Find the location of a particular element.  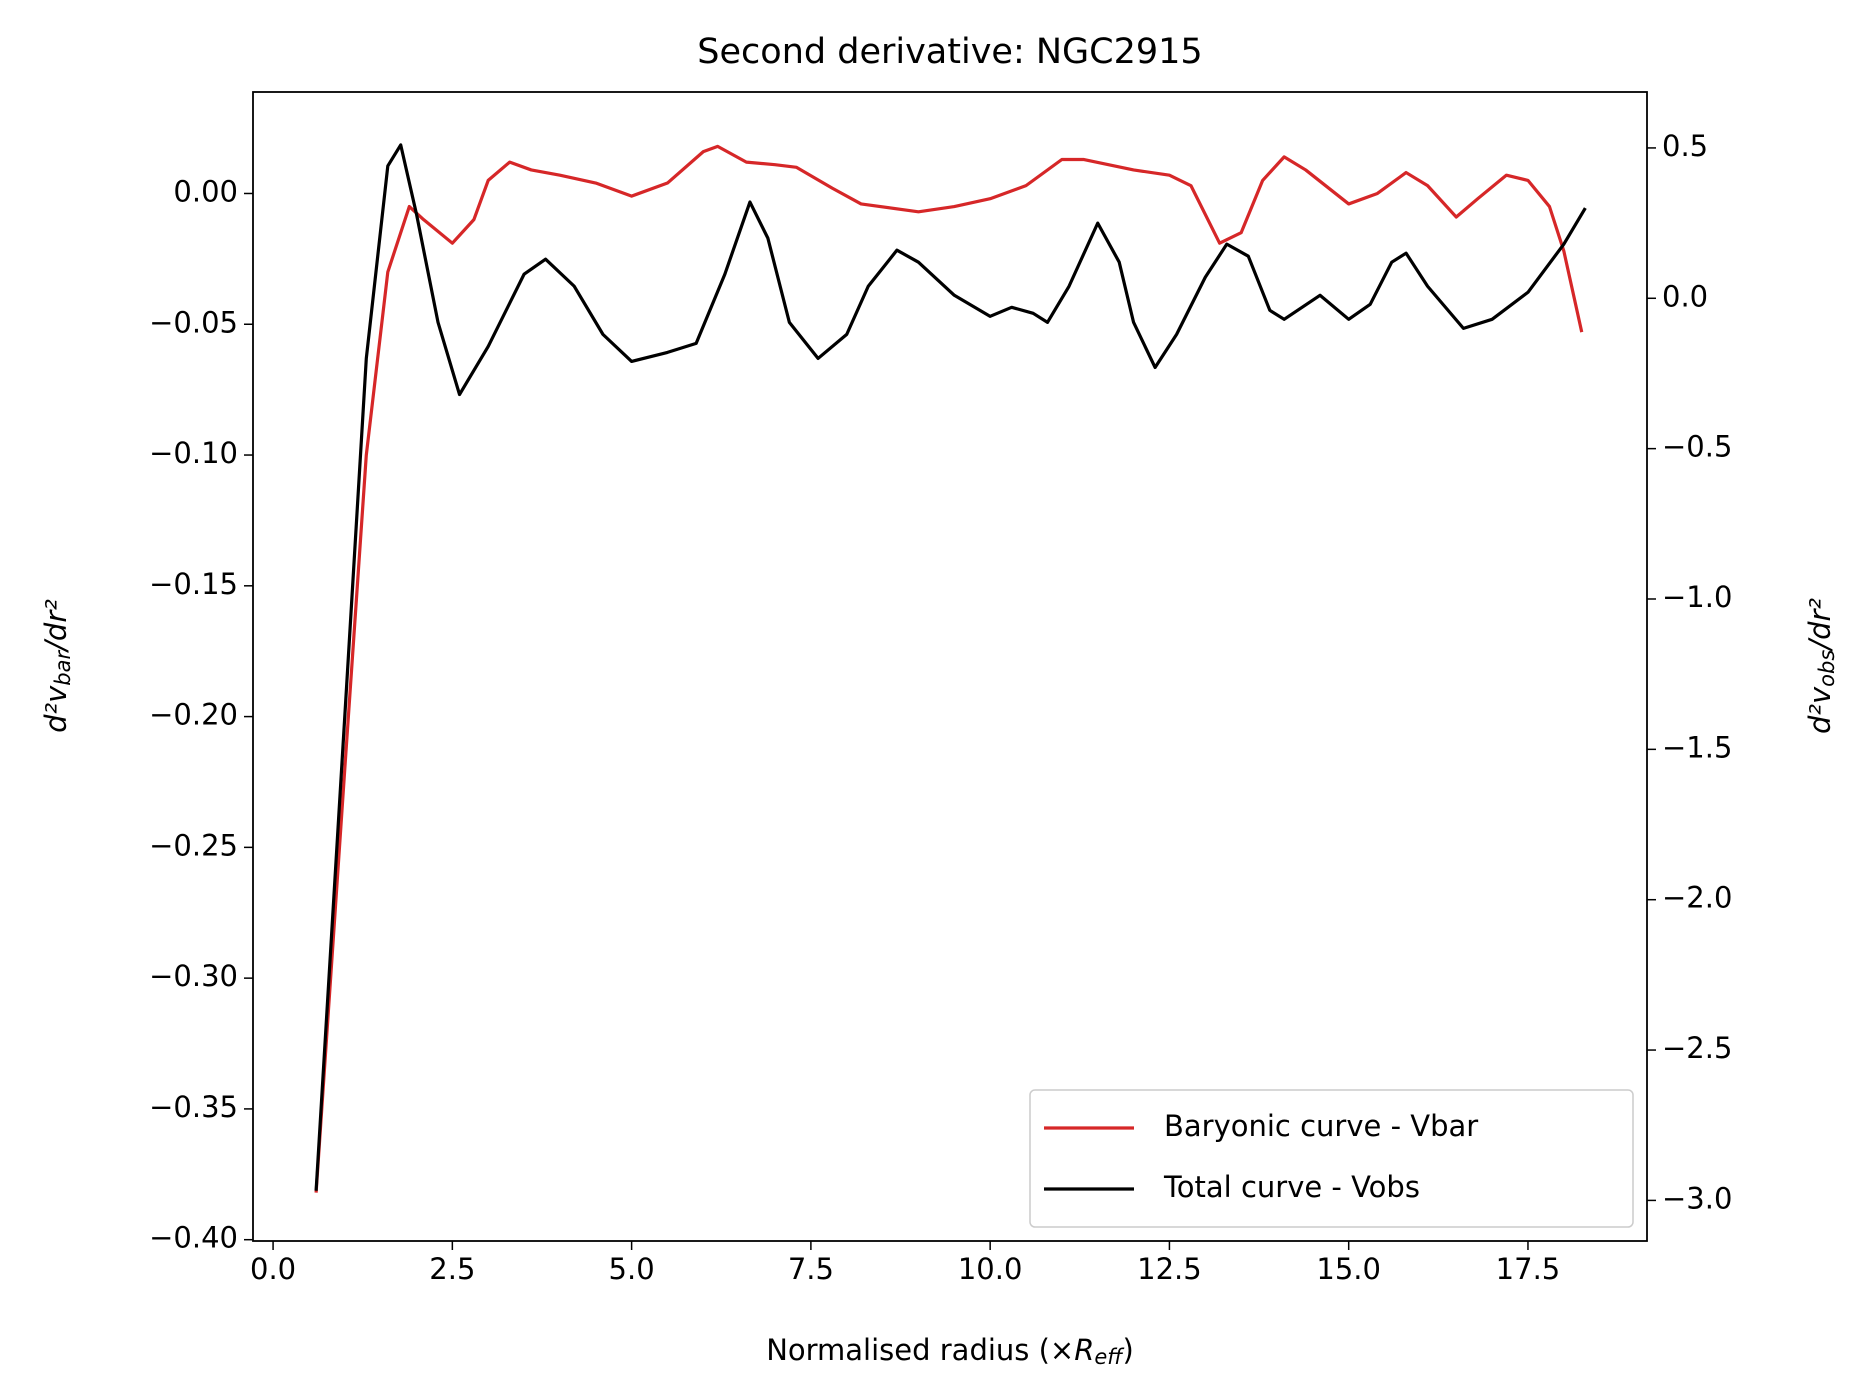

y-tick-label: 0.00 is located at coordinates (205, 191).